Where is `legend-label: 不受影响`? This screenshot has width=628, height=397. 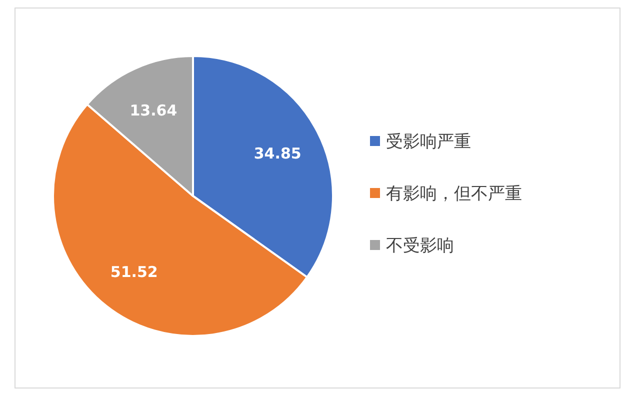
legend-label: 不受影响 is located at coordinates (420, 246).